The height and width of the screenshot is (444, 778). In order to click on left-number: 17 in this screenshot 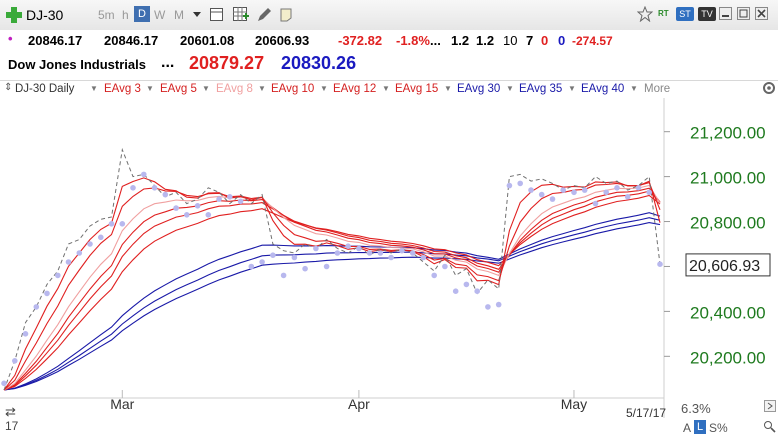, I will do `click(12, 426)`.